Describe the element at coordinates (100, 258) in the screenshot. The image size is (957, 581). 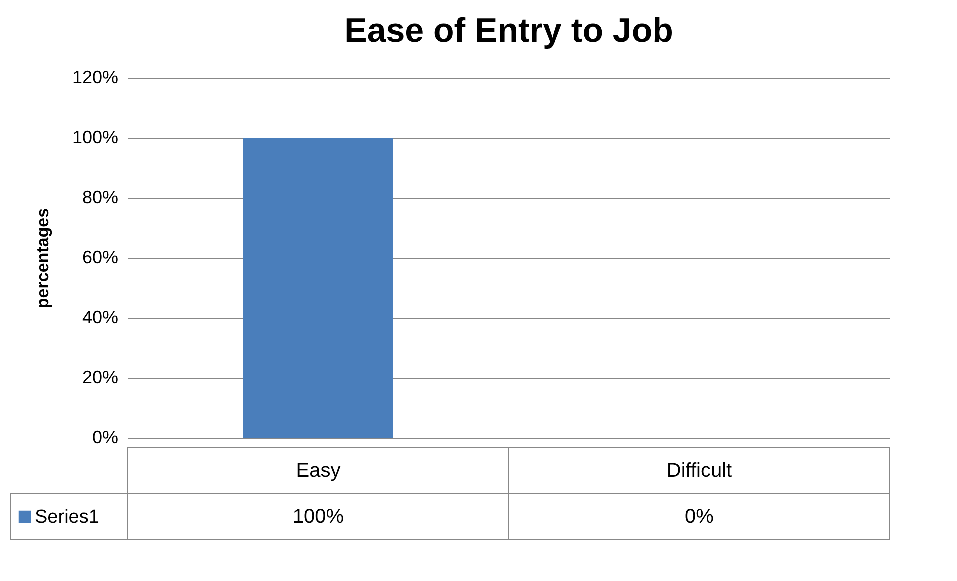
I see `y-tick-label: 60%` at that location.